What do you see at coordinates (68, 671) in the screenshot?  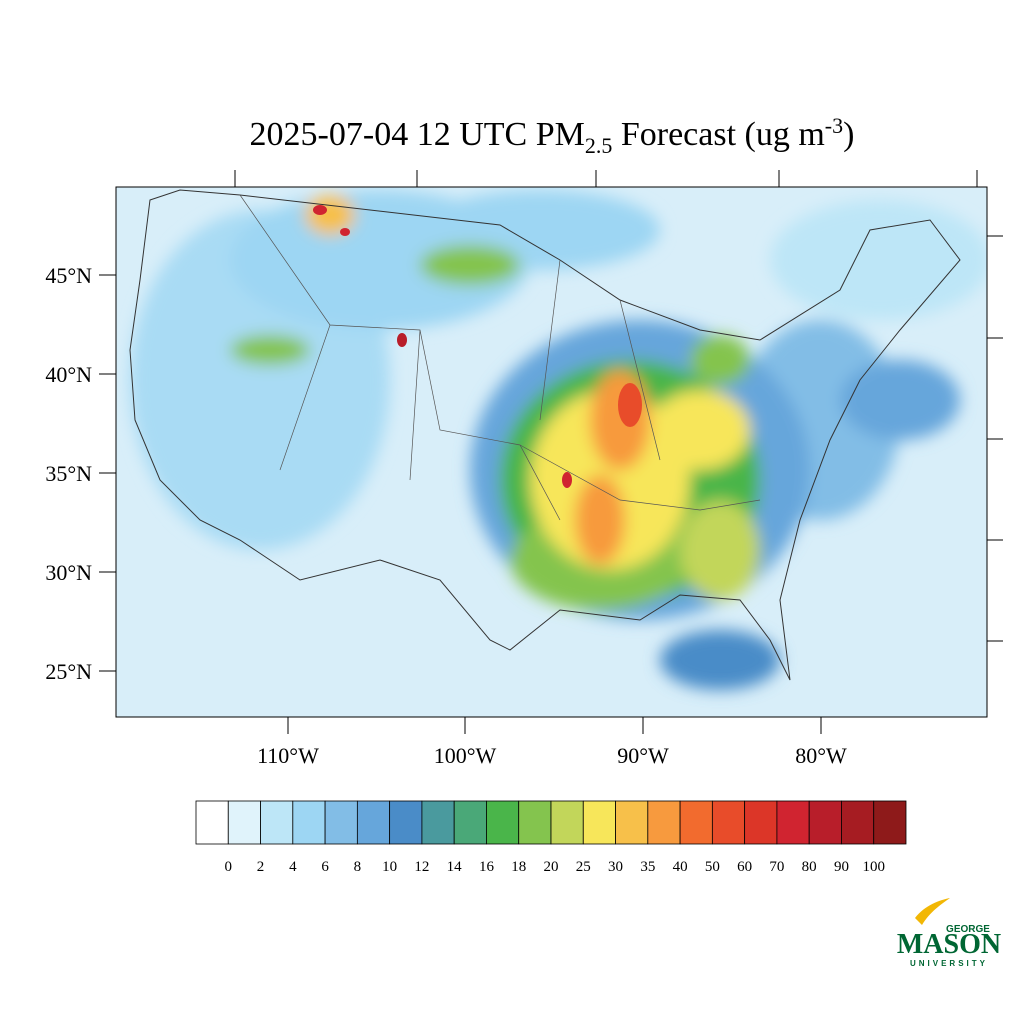 I see `latitude-label: 25°N` at bounding box center [68, 671].